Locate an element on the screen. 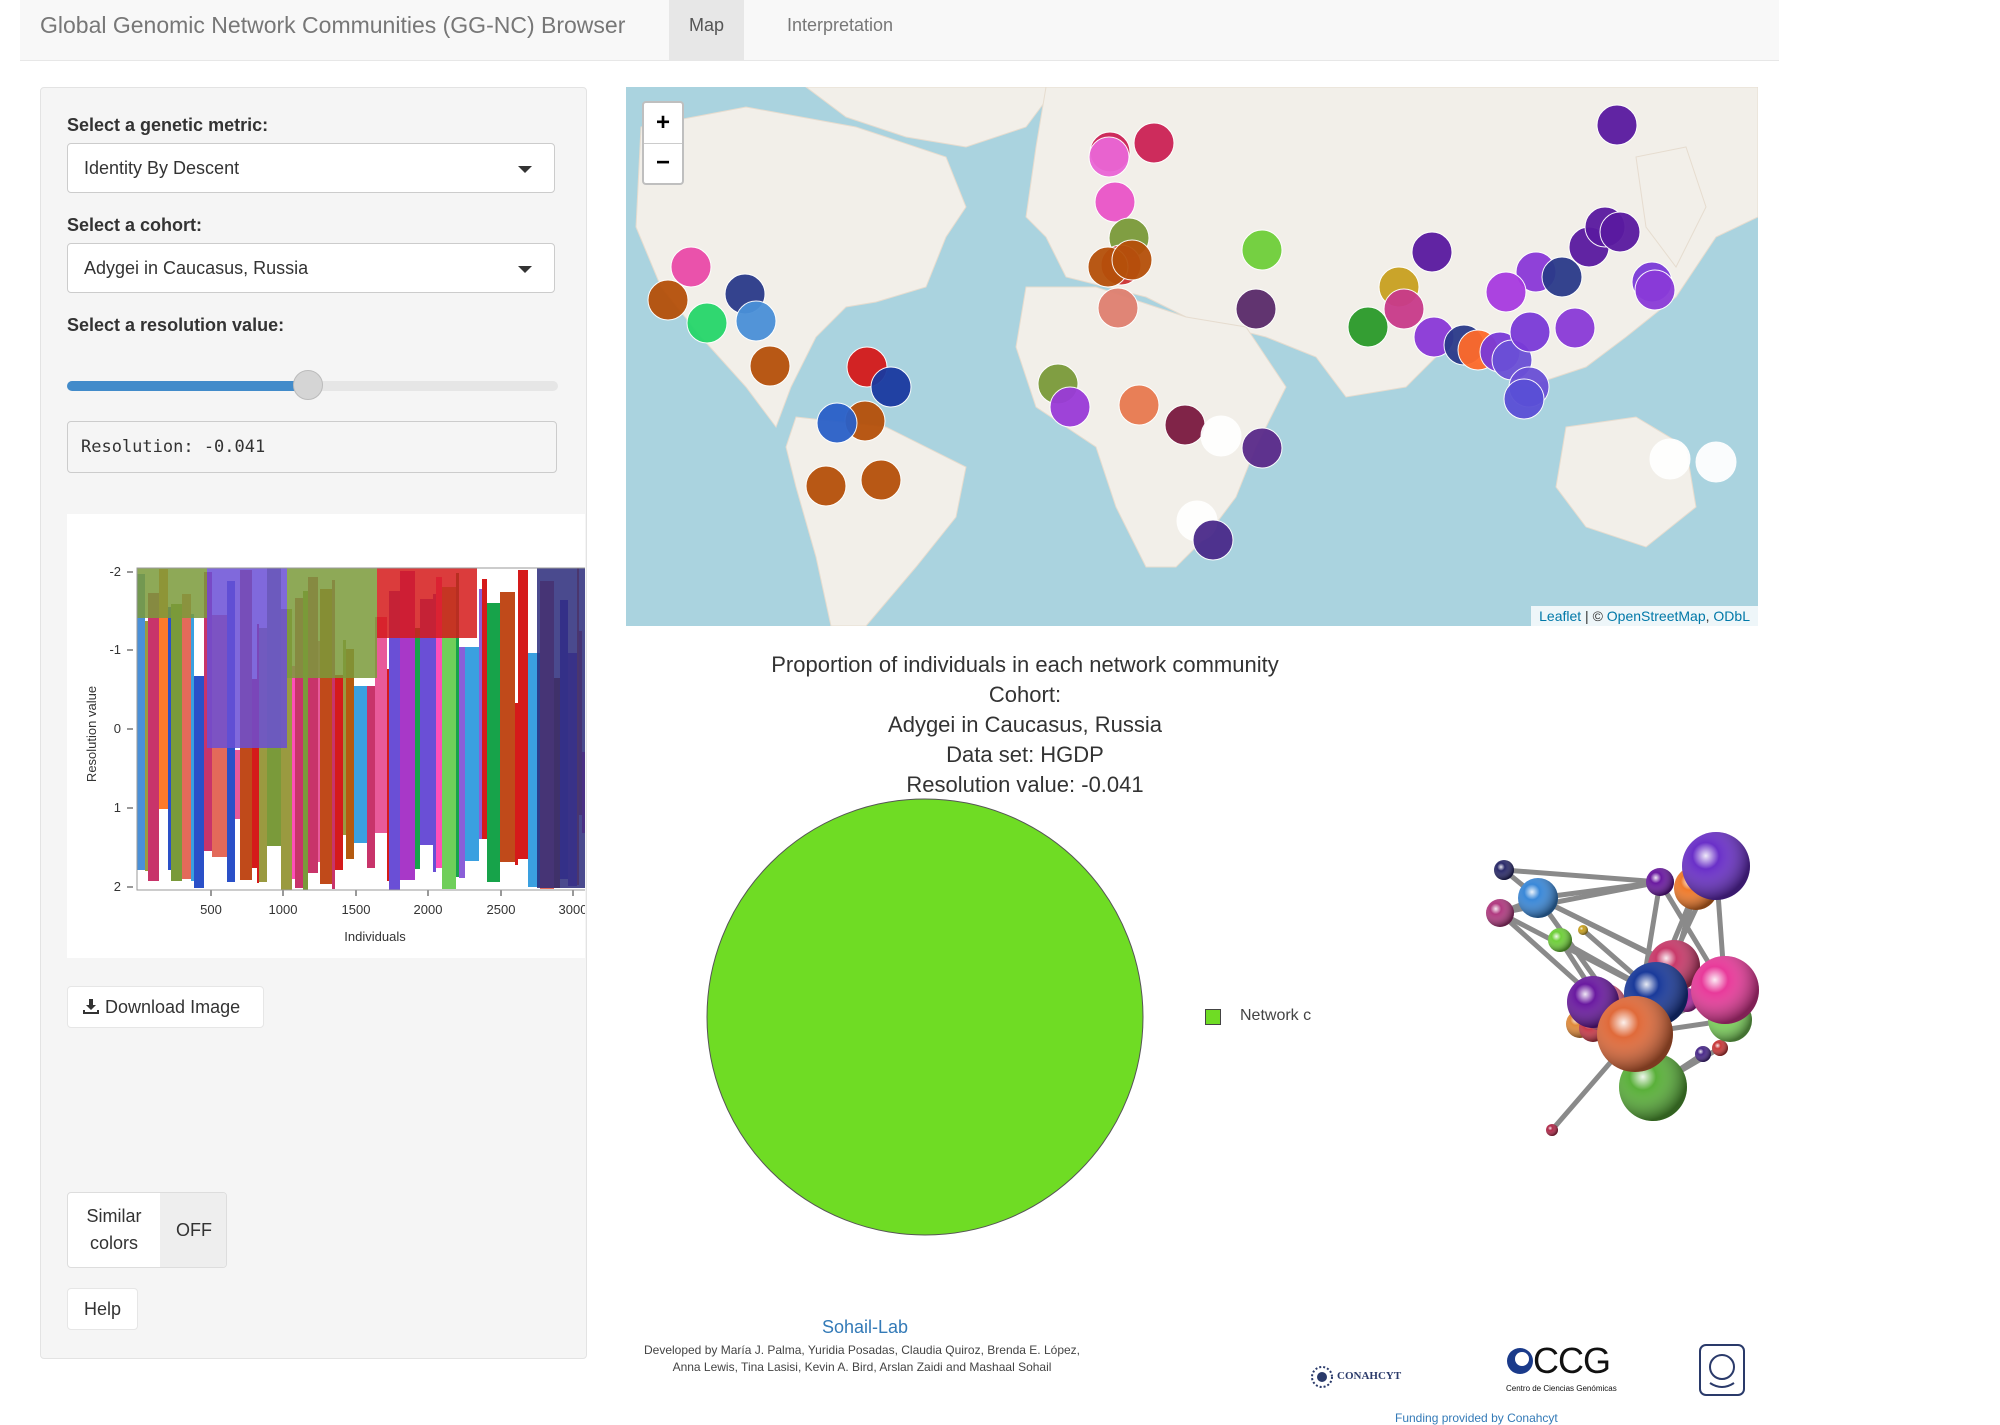 The height and width of the screenshot is (1425, 2000). heatmap-ylabel: Resolution value is located at coordinates (91, 734).